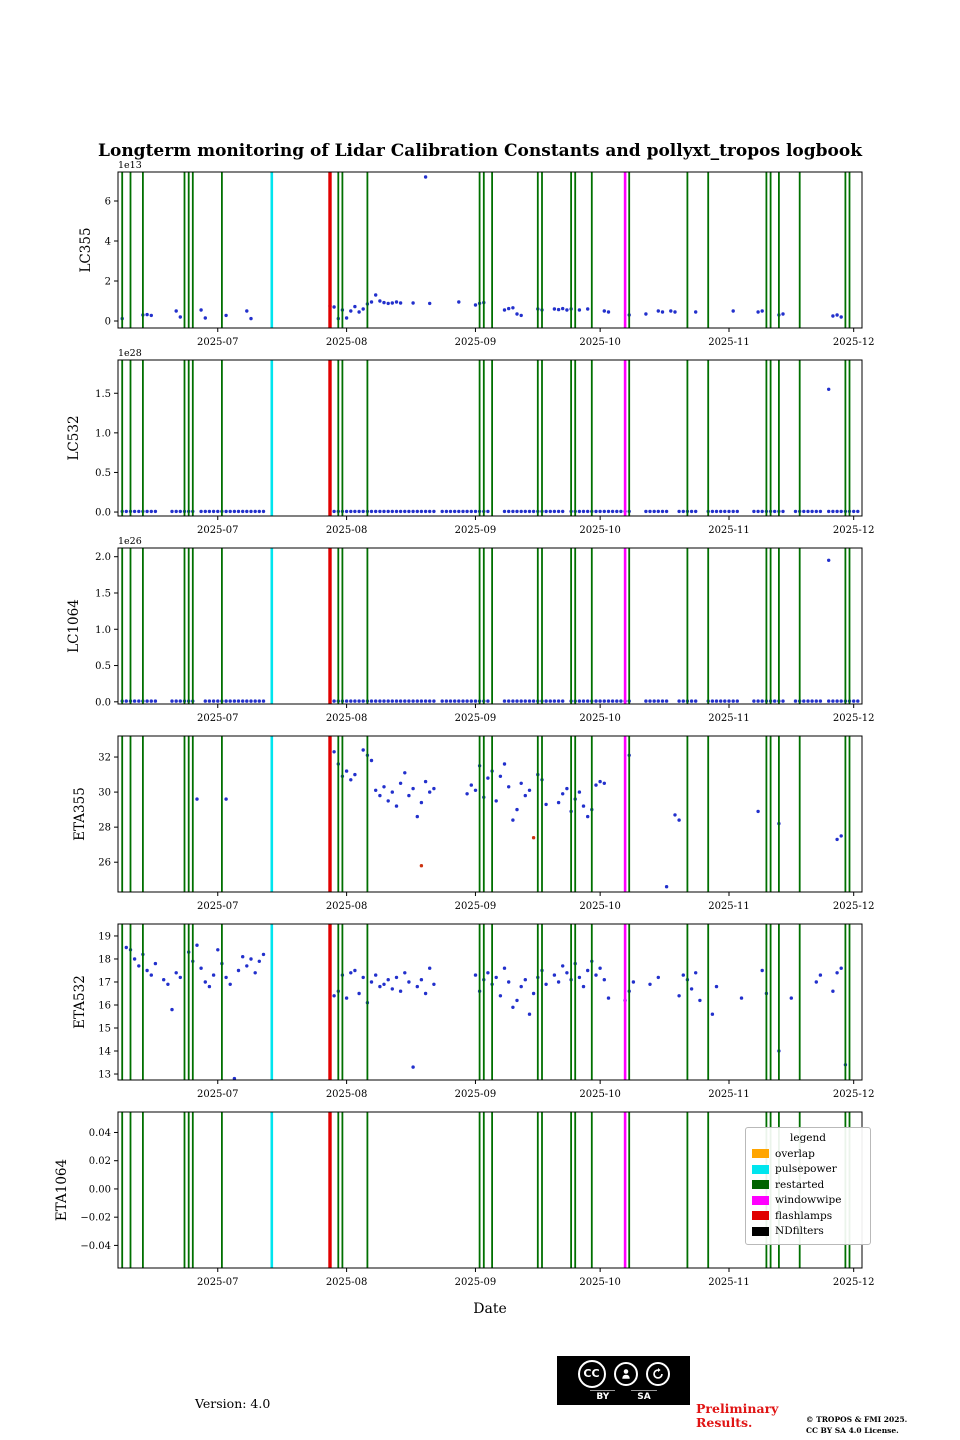 This screenshot has width=960, height=1440. Describe the element at coordinates (74, 437) in the screenshot. I see `y-axis-title-LC532: LC532` at that location.